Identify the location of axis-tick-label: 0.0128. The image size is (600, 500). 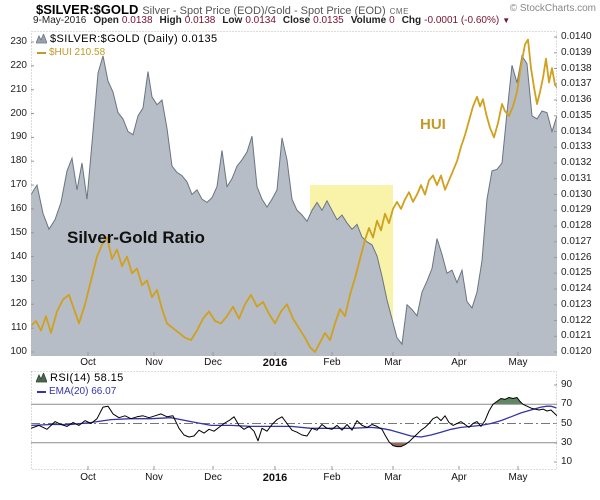
(576, 225).